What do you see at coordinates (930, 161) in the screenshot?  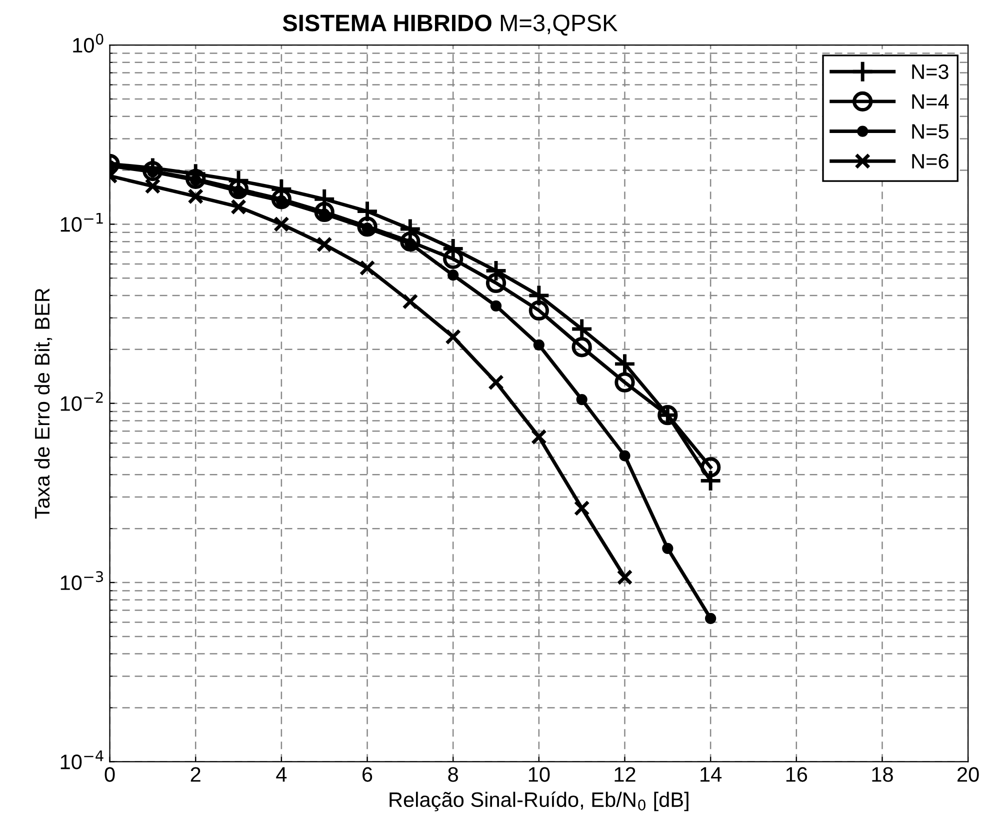 I see `legend-label: N=6` at bounding box center [930, 161].